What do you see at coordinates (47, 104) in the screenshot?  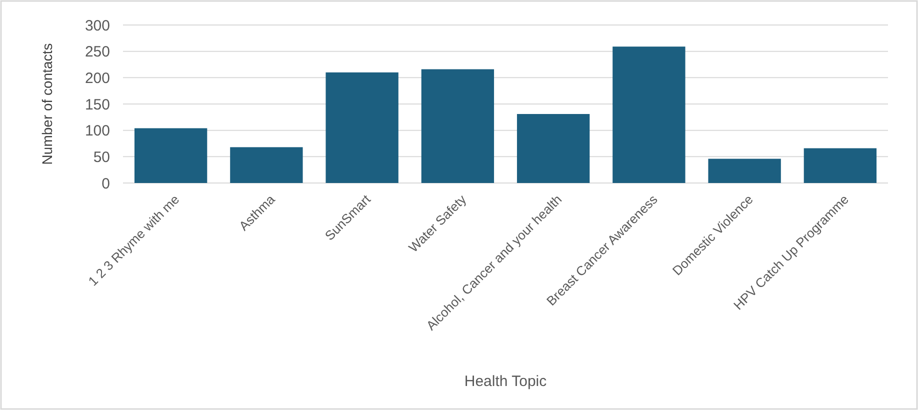 I see `y-axis-title: Number of contacts` at bounding box center [47, 104].